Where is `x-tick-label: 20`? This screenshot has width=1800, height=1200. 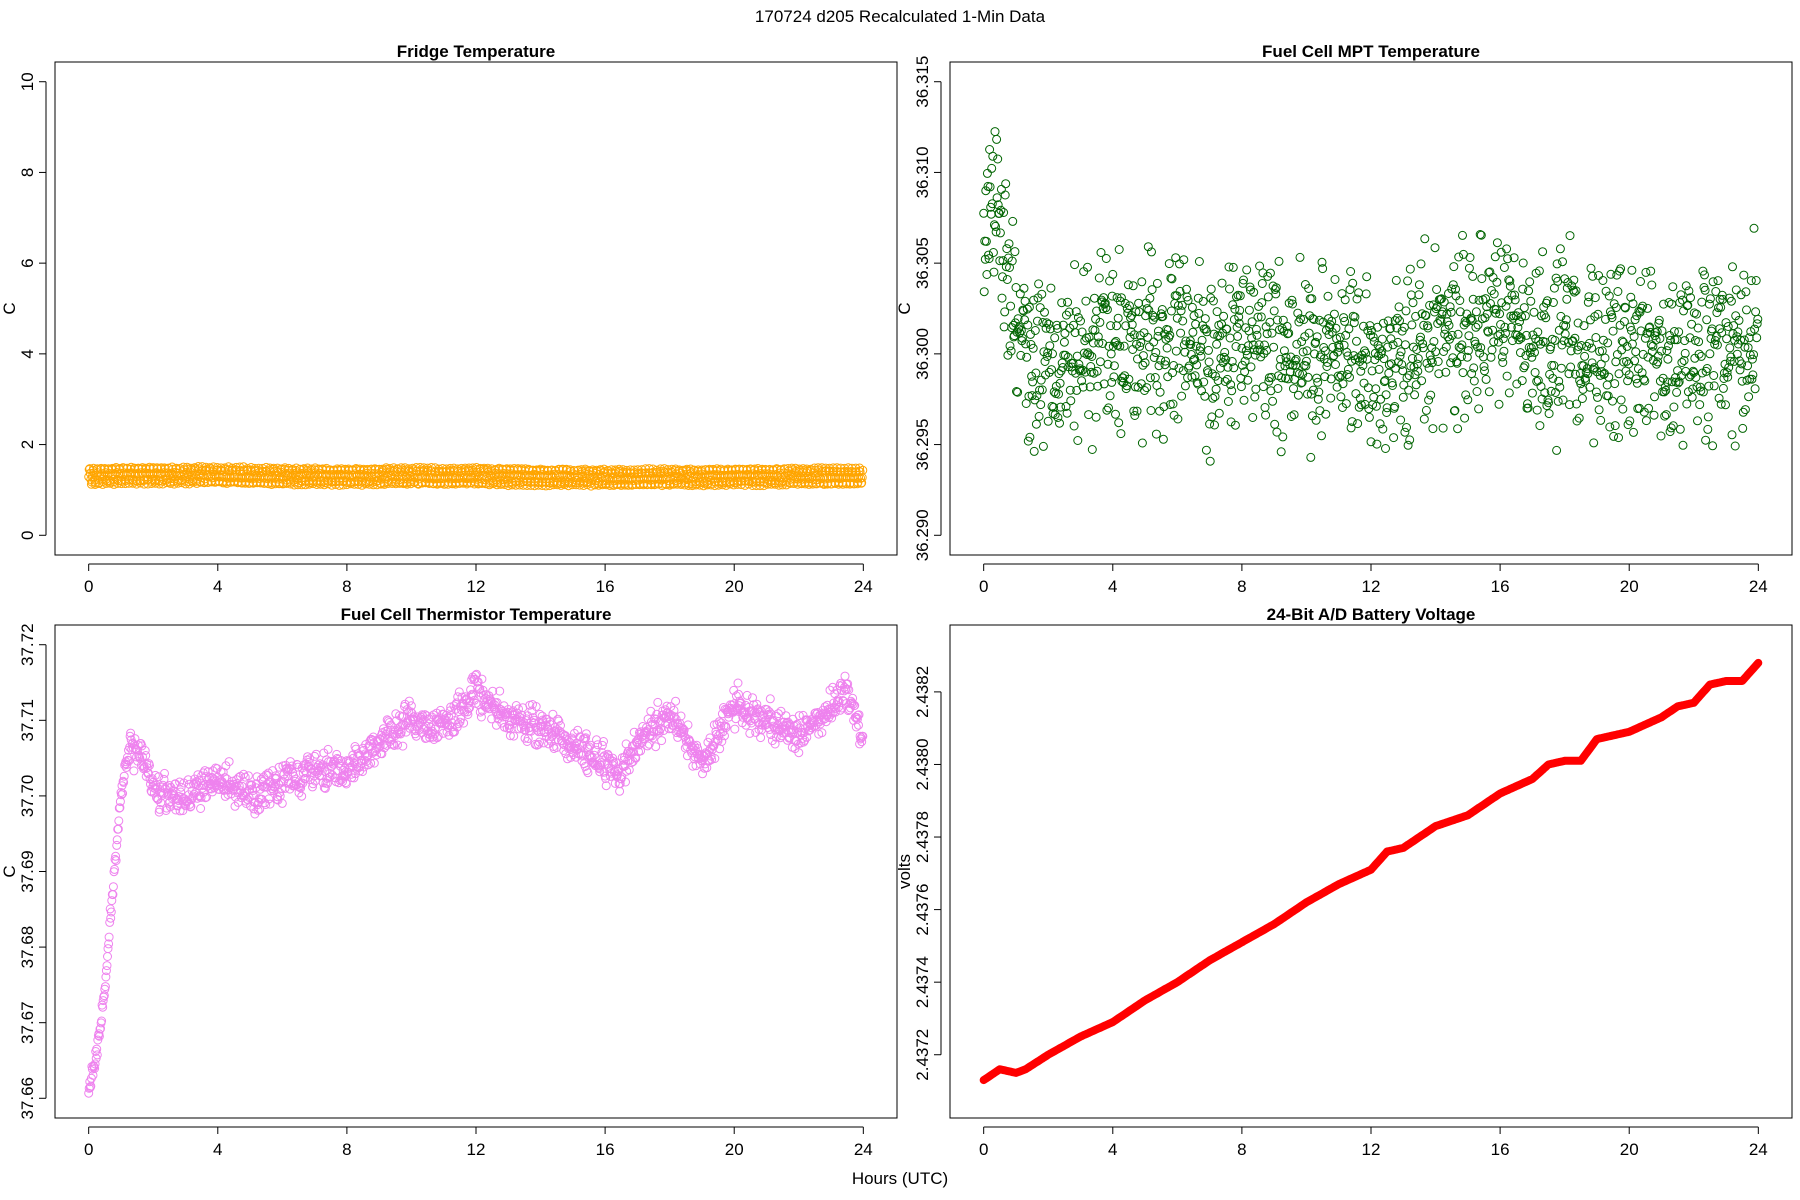 x-tick-label: 20 is located at coordinates (734, 586).